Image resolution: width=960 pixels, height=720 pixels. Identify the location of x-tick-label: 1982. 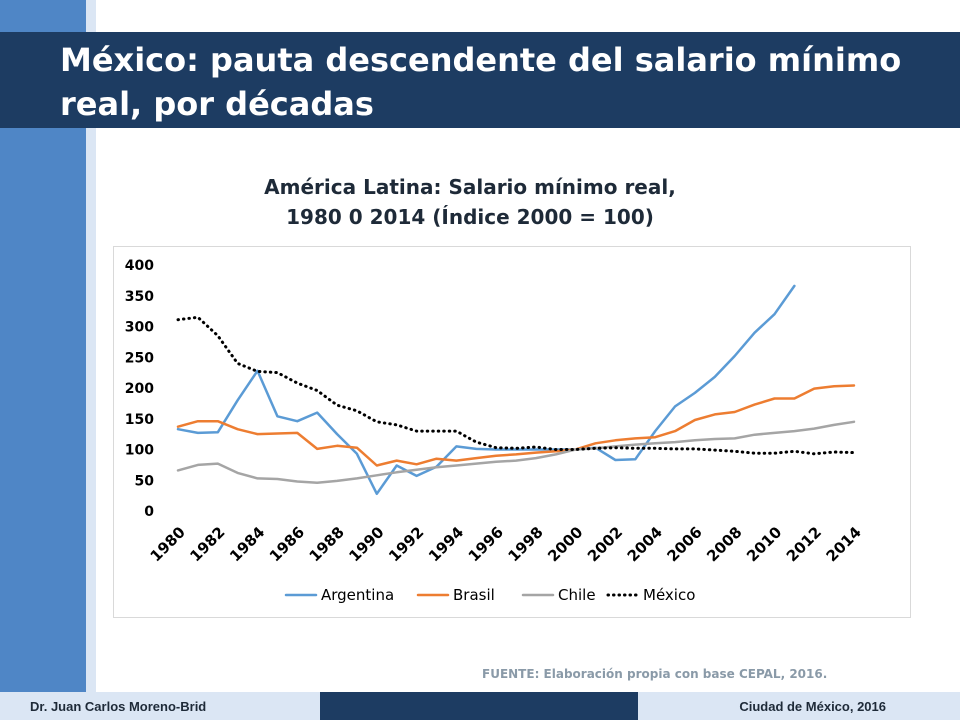
(207, 544).